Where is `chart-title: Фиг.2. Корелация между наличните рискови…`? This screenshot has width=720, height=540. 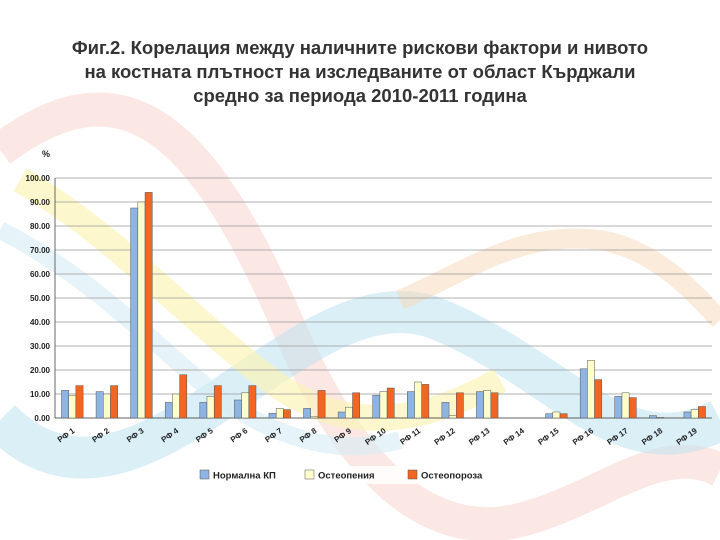
chart-title: Фиг.2. Корелация между наличните рискови… is located at coordinates (360, 72).